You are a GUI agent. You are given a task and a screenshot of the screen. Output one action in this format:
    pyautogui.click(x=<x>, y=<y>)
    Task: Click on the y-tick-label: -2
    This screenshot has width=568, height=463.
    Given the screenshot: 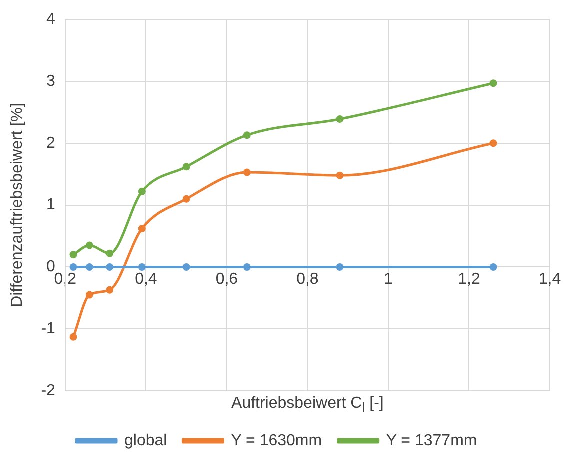 What is the action you would take?
    pyautogui.click(x=48, y=391)
    